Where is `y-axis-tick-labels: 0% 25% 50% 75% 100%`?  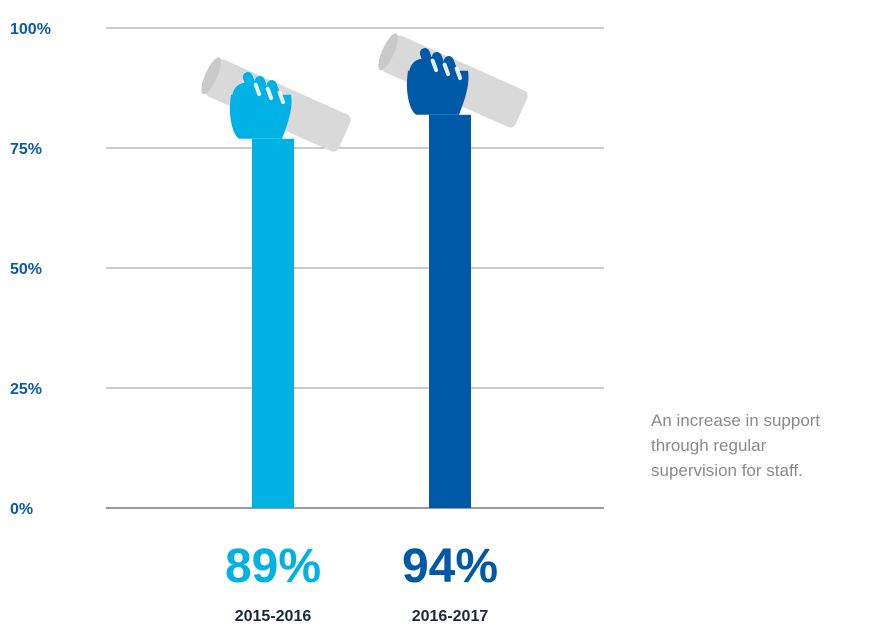
y-axis-tick-labels: 0% 25% 50% 75% 100% is located at coordinates (30, 269).